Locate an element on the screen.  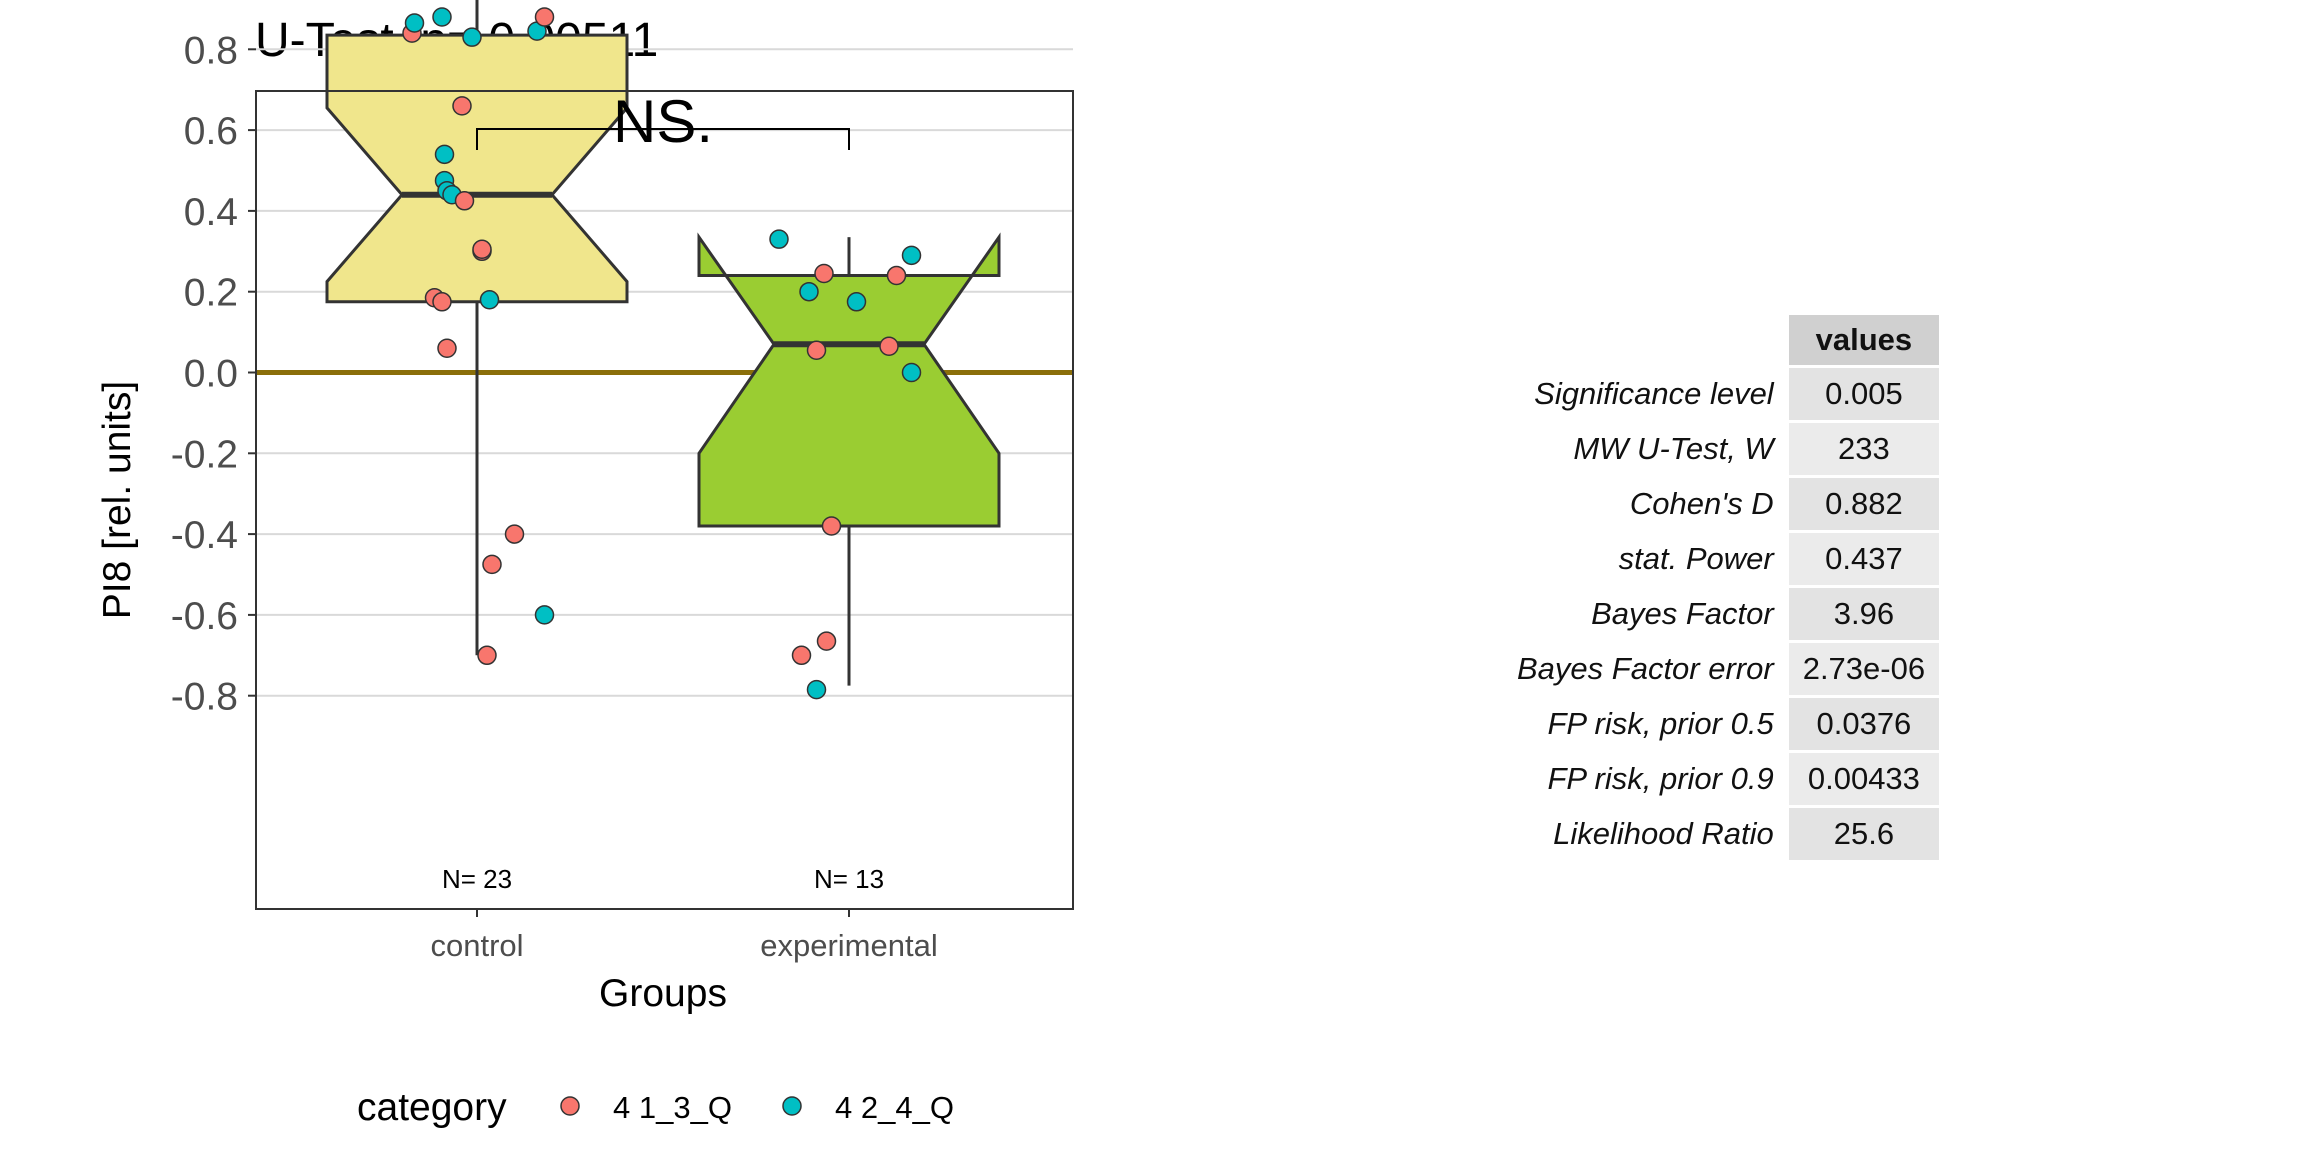
legend: category 4 1_3_Q 4 2_4_Q is located at coordinates (655, 1107).